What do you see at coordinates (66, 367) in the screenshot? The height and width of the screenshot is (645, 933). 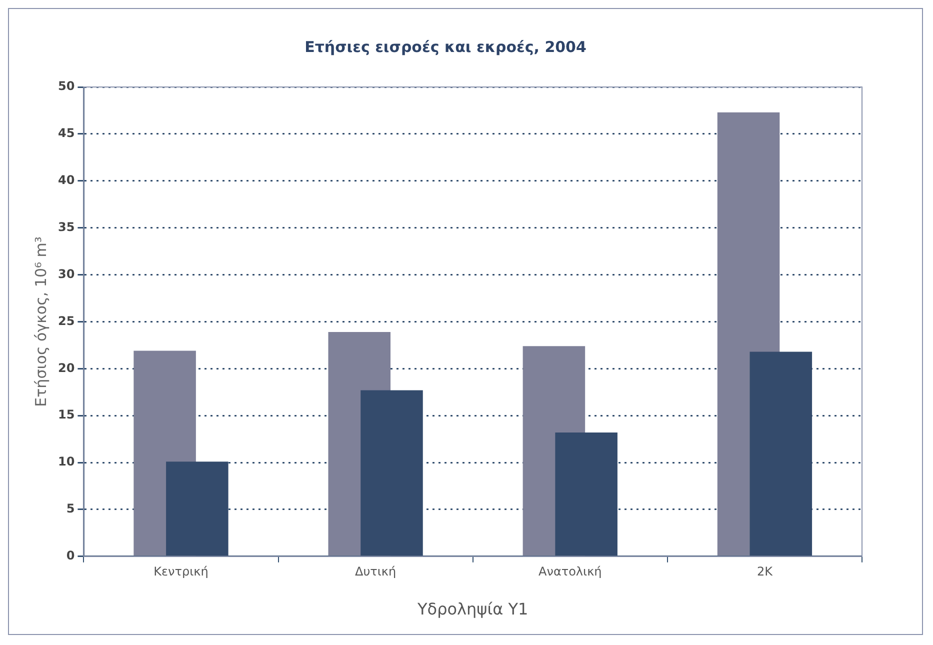 I see `y-tick-label: 20` at bounding box center [66, 367].